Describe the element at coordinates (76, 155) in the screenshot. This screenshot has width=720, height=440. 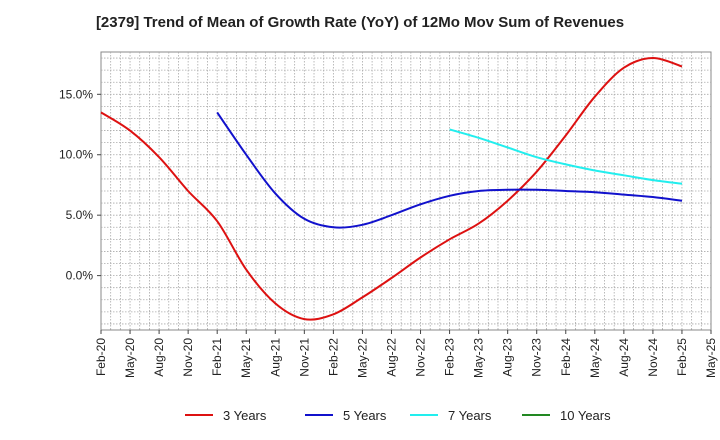
I see `y-tick-label: 10.0%` at that location.